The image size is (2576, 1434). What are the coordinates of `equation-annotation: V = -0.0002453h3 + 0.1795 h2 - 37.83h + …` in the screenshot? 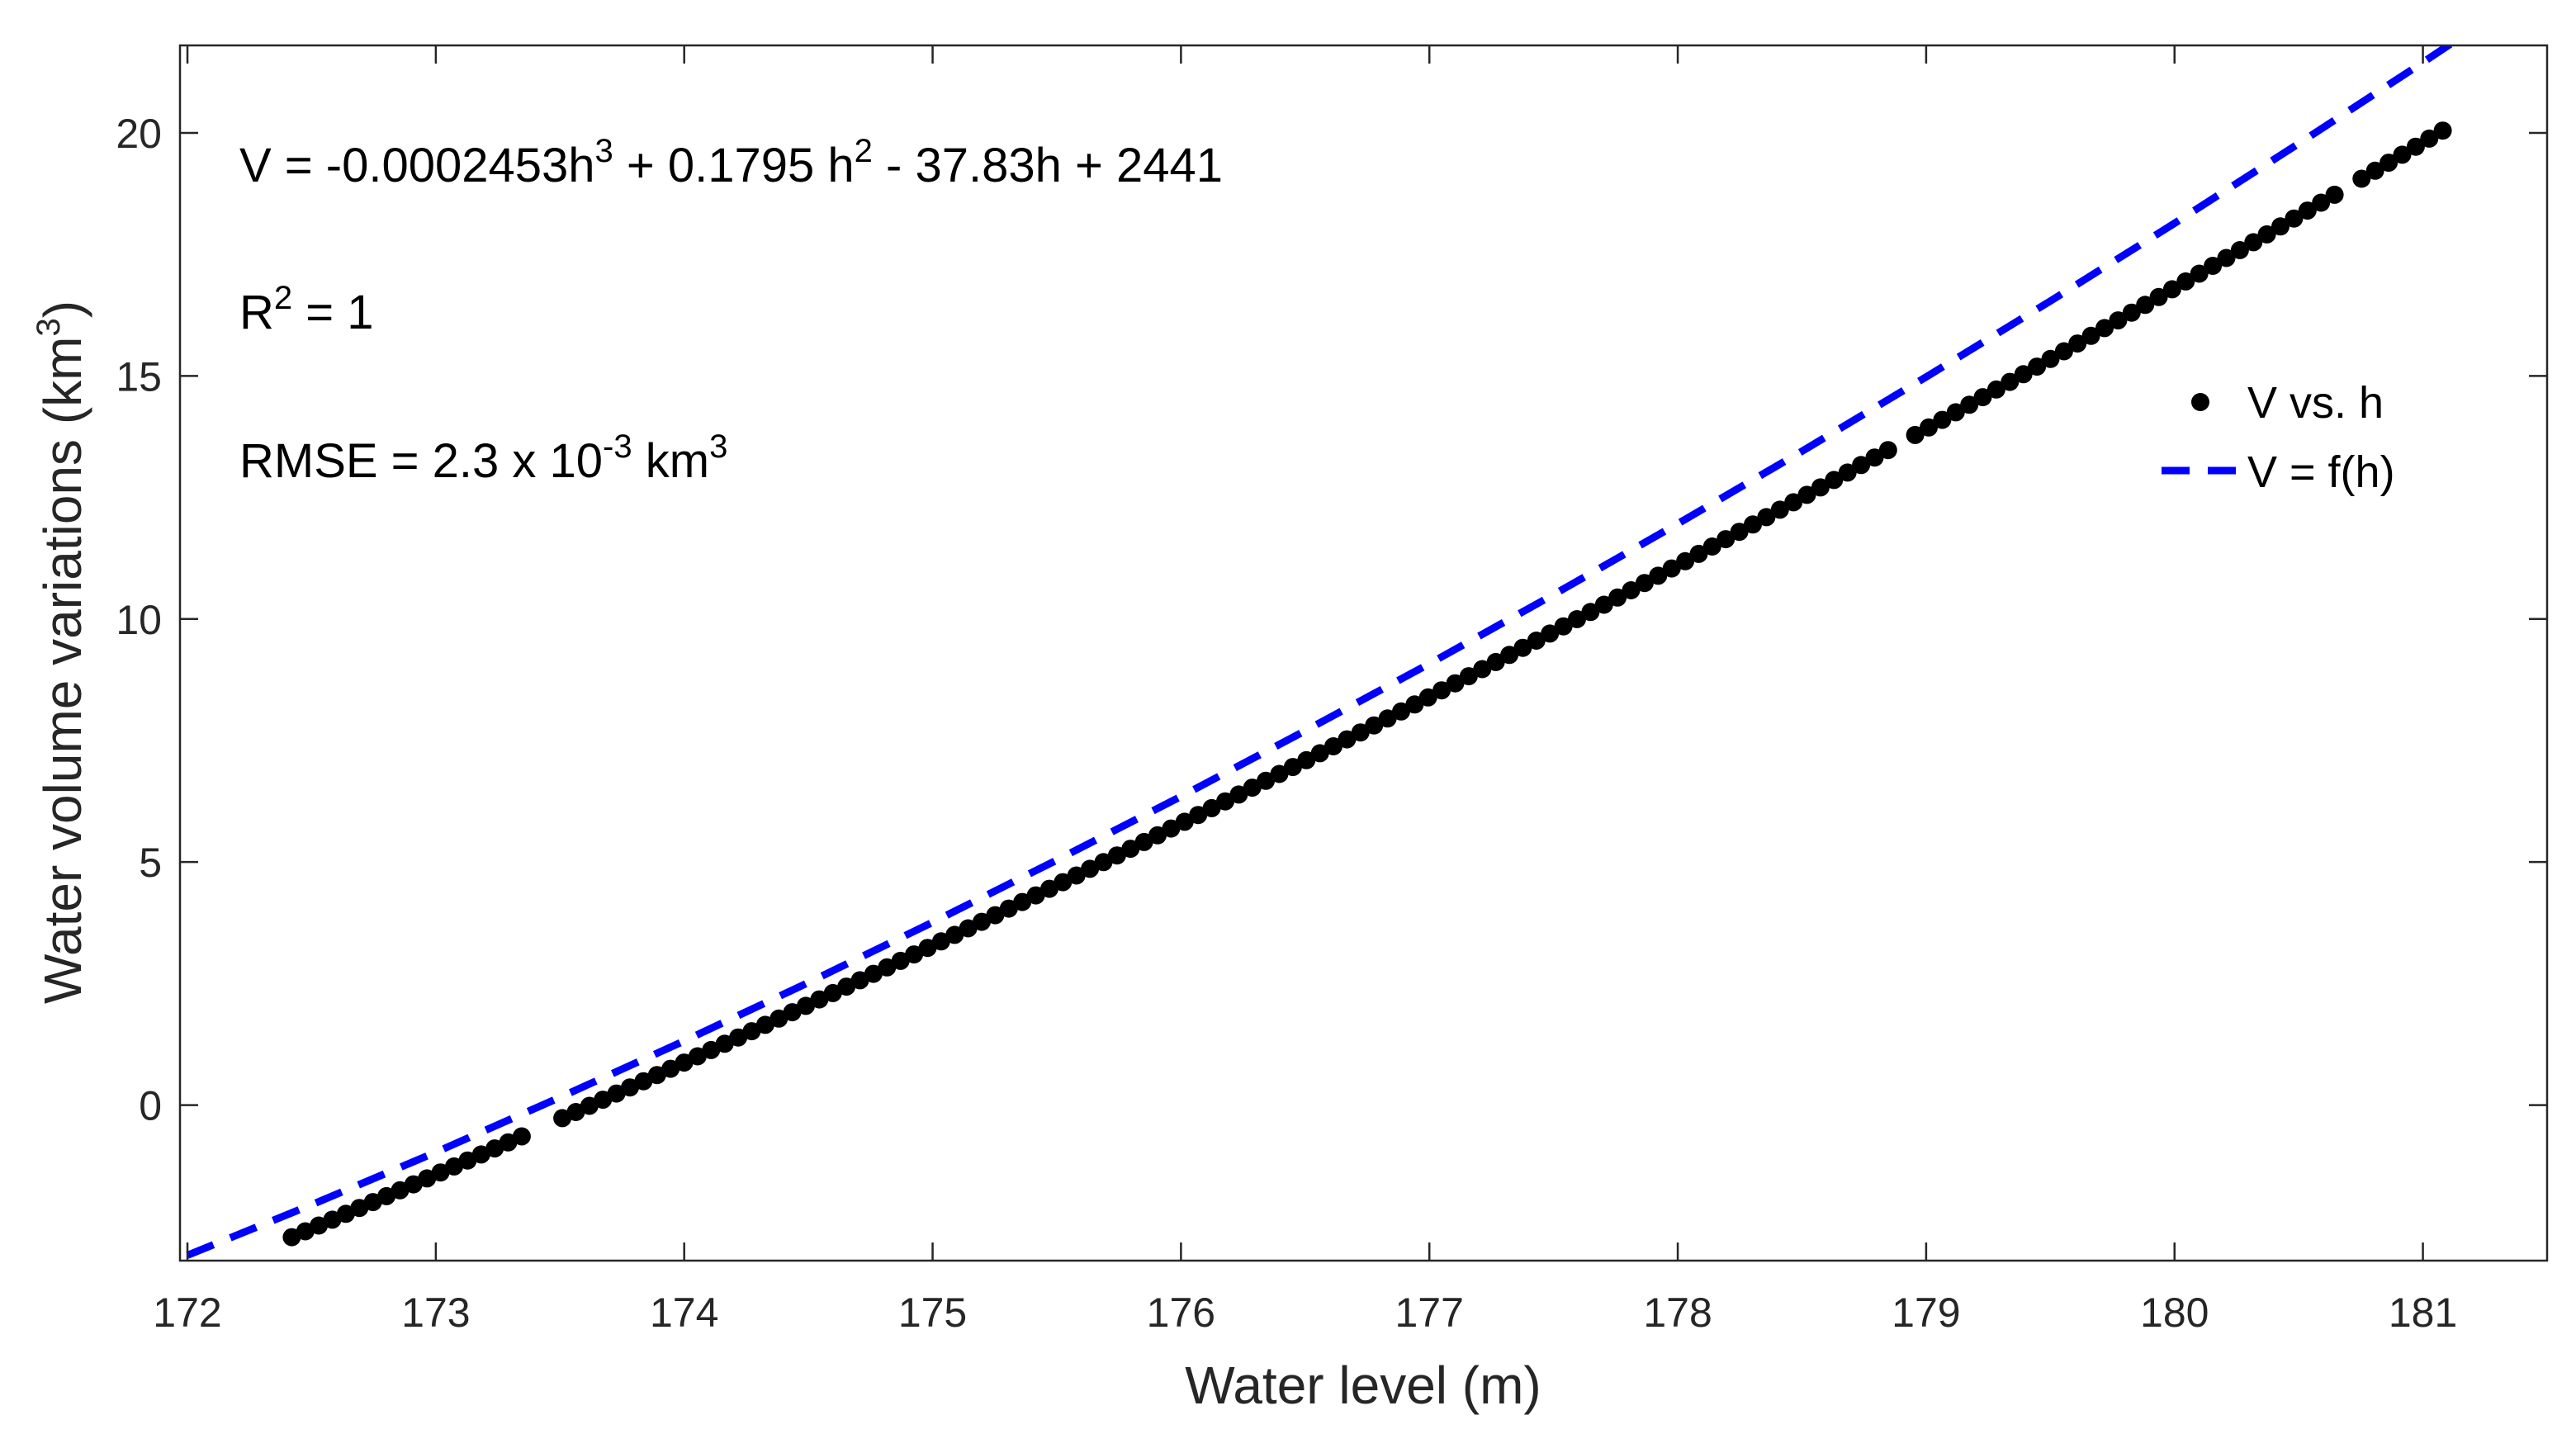 It's located at (731, 162).